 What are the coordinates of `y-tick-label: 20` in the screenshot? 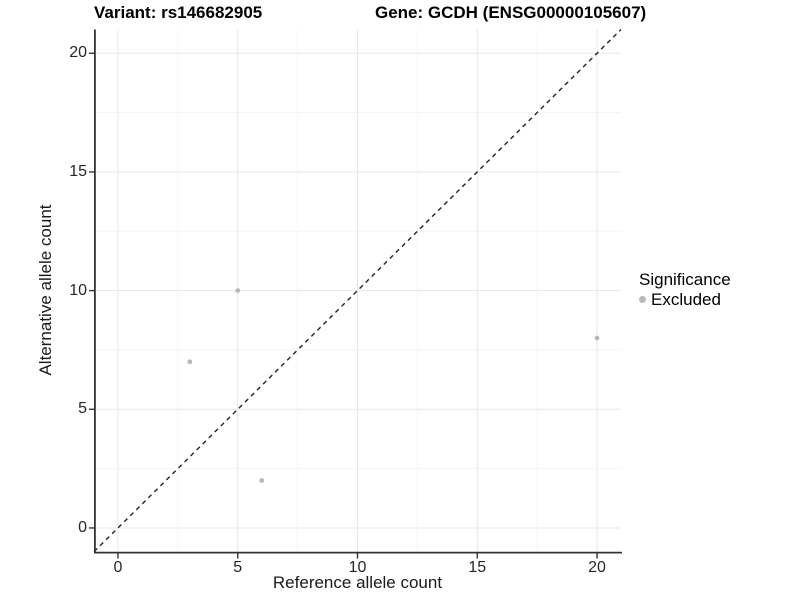 It's located at (78, 53).